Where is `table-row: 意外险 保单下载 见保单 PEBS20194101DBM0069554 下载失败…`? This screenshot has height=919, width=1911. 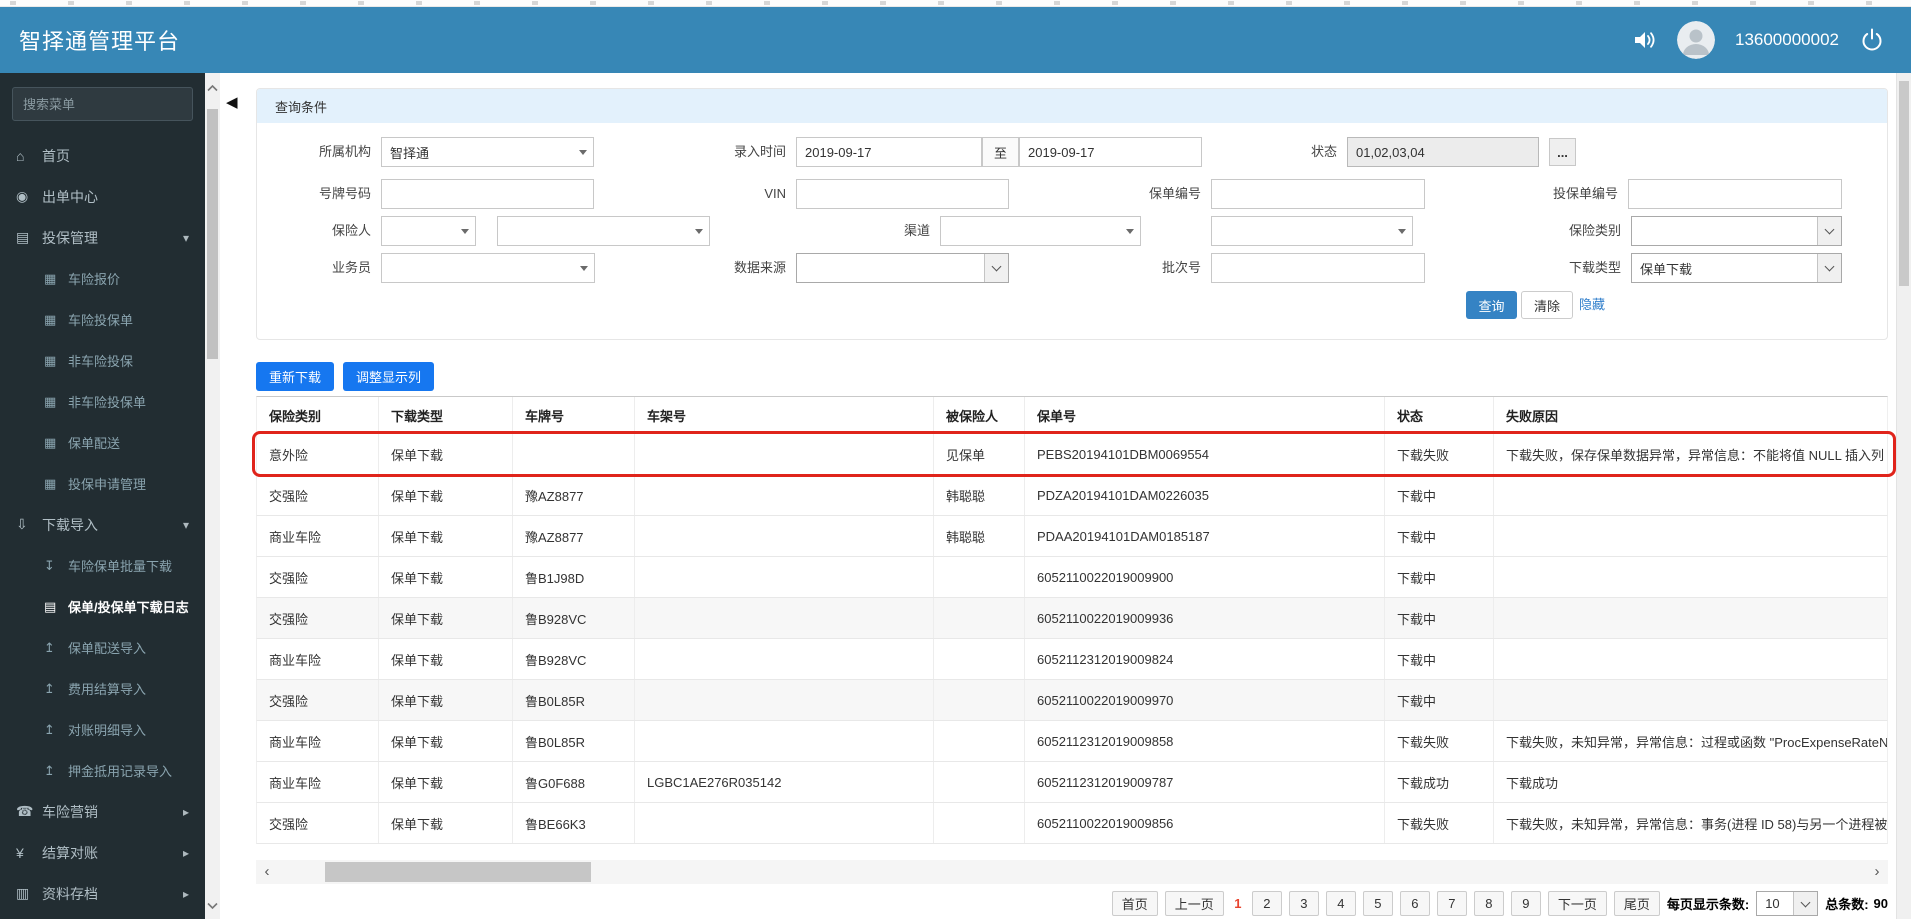 table-row: 意外险 保单下载 见保单 PEBS20194101DBM0069554 下载失败… is located at coordinates (1074, 454).